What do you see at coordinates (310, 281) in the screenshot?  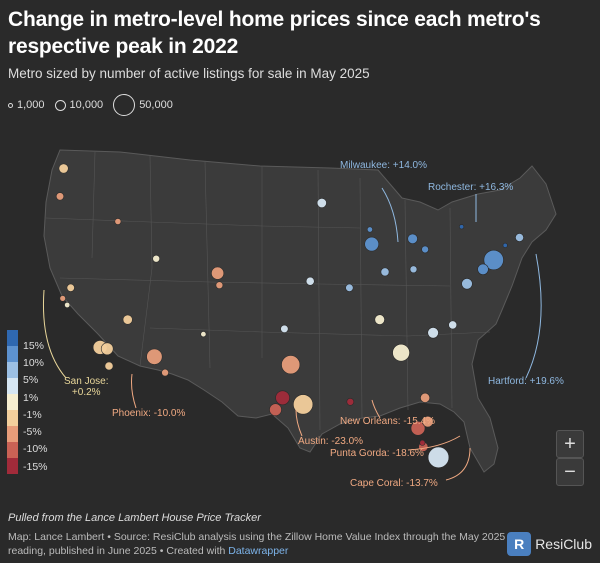 I see `metro-bubble-kansas-city` at bounding box center [310, 281].